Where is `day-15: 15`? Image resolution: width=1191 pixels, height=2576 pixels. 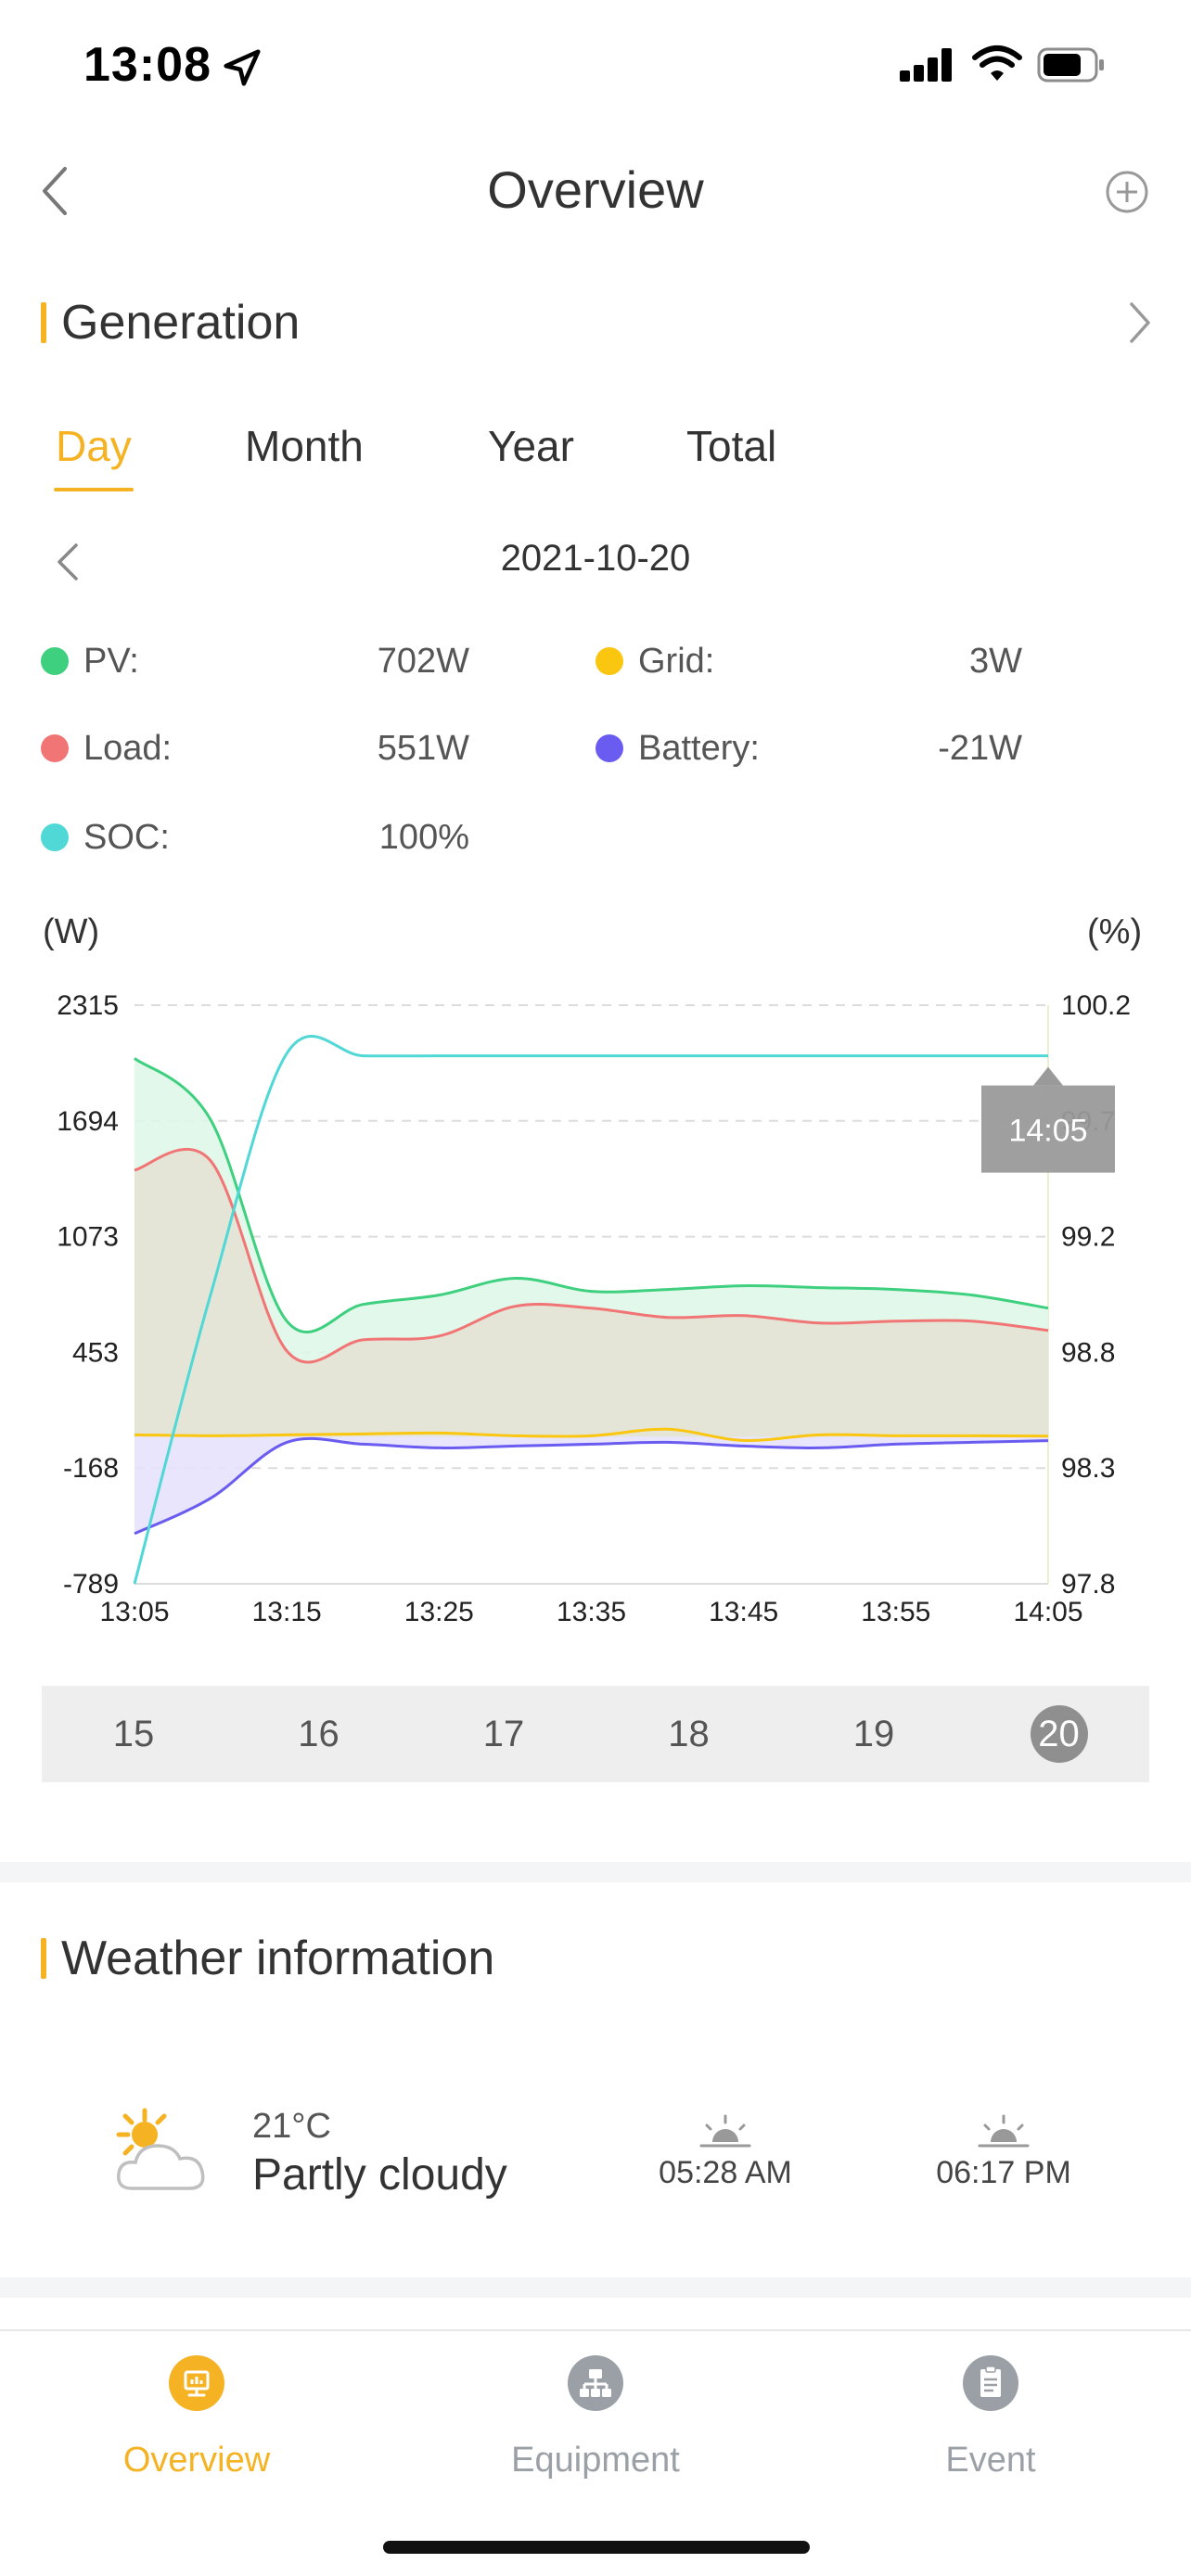
day-15: 15 is located at coordinates (133, 1734).